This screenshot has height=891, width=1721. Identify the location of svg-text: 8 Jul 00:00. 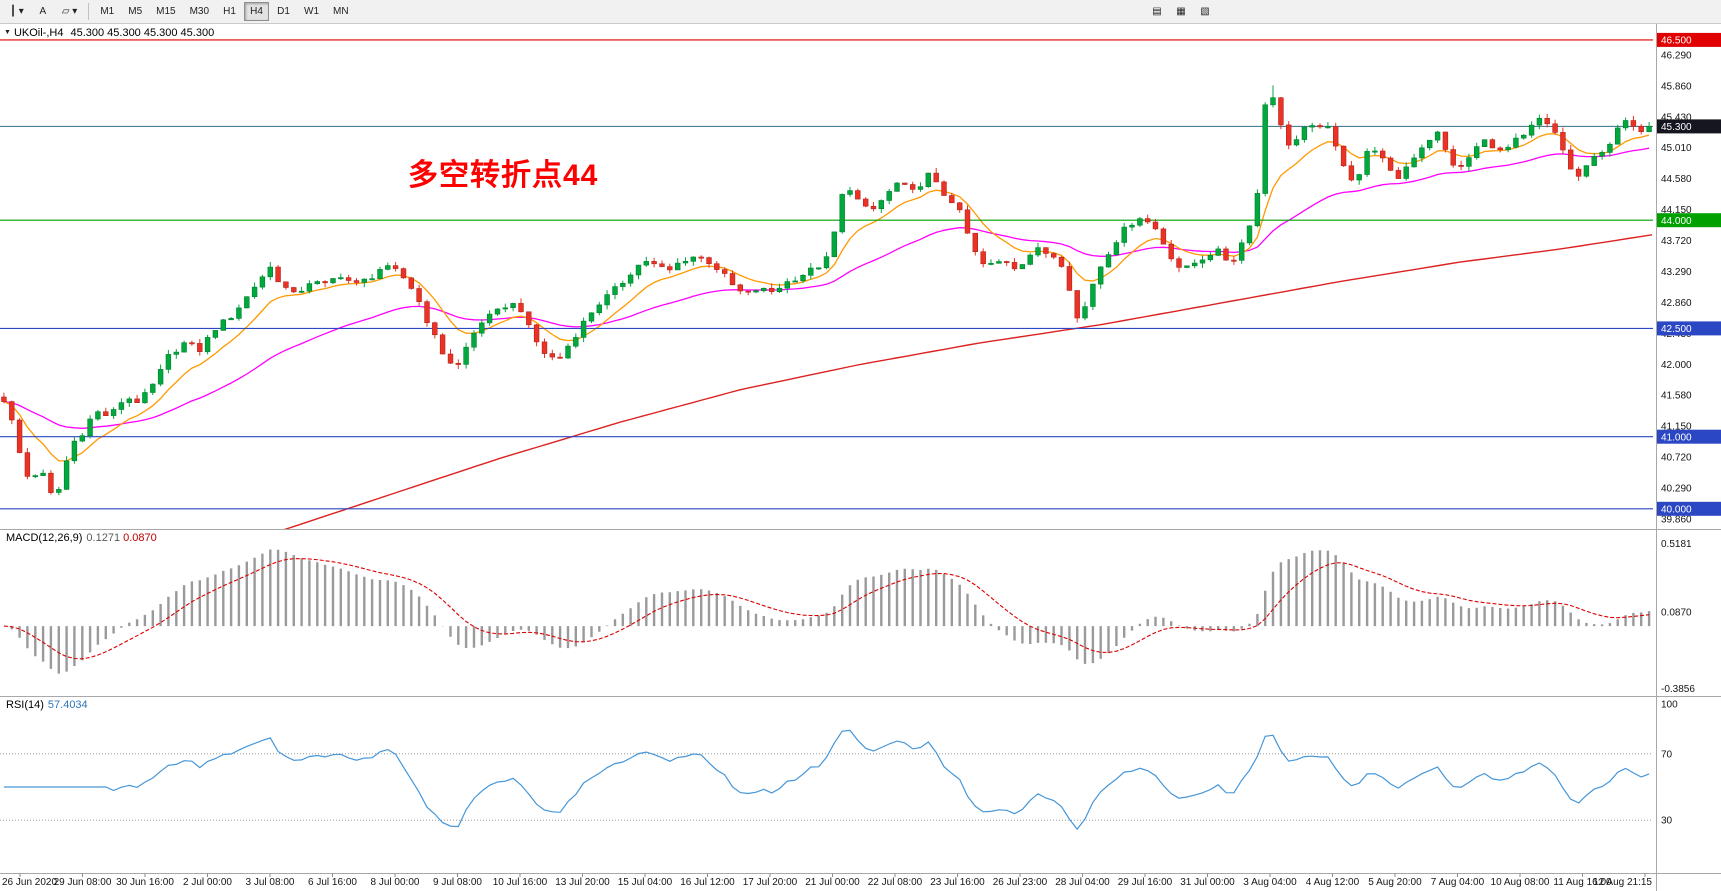
(395, 882).